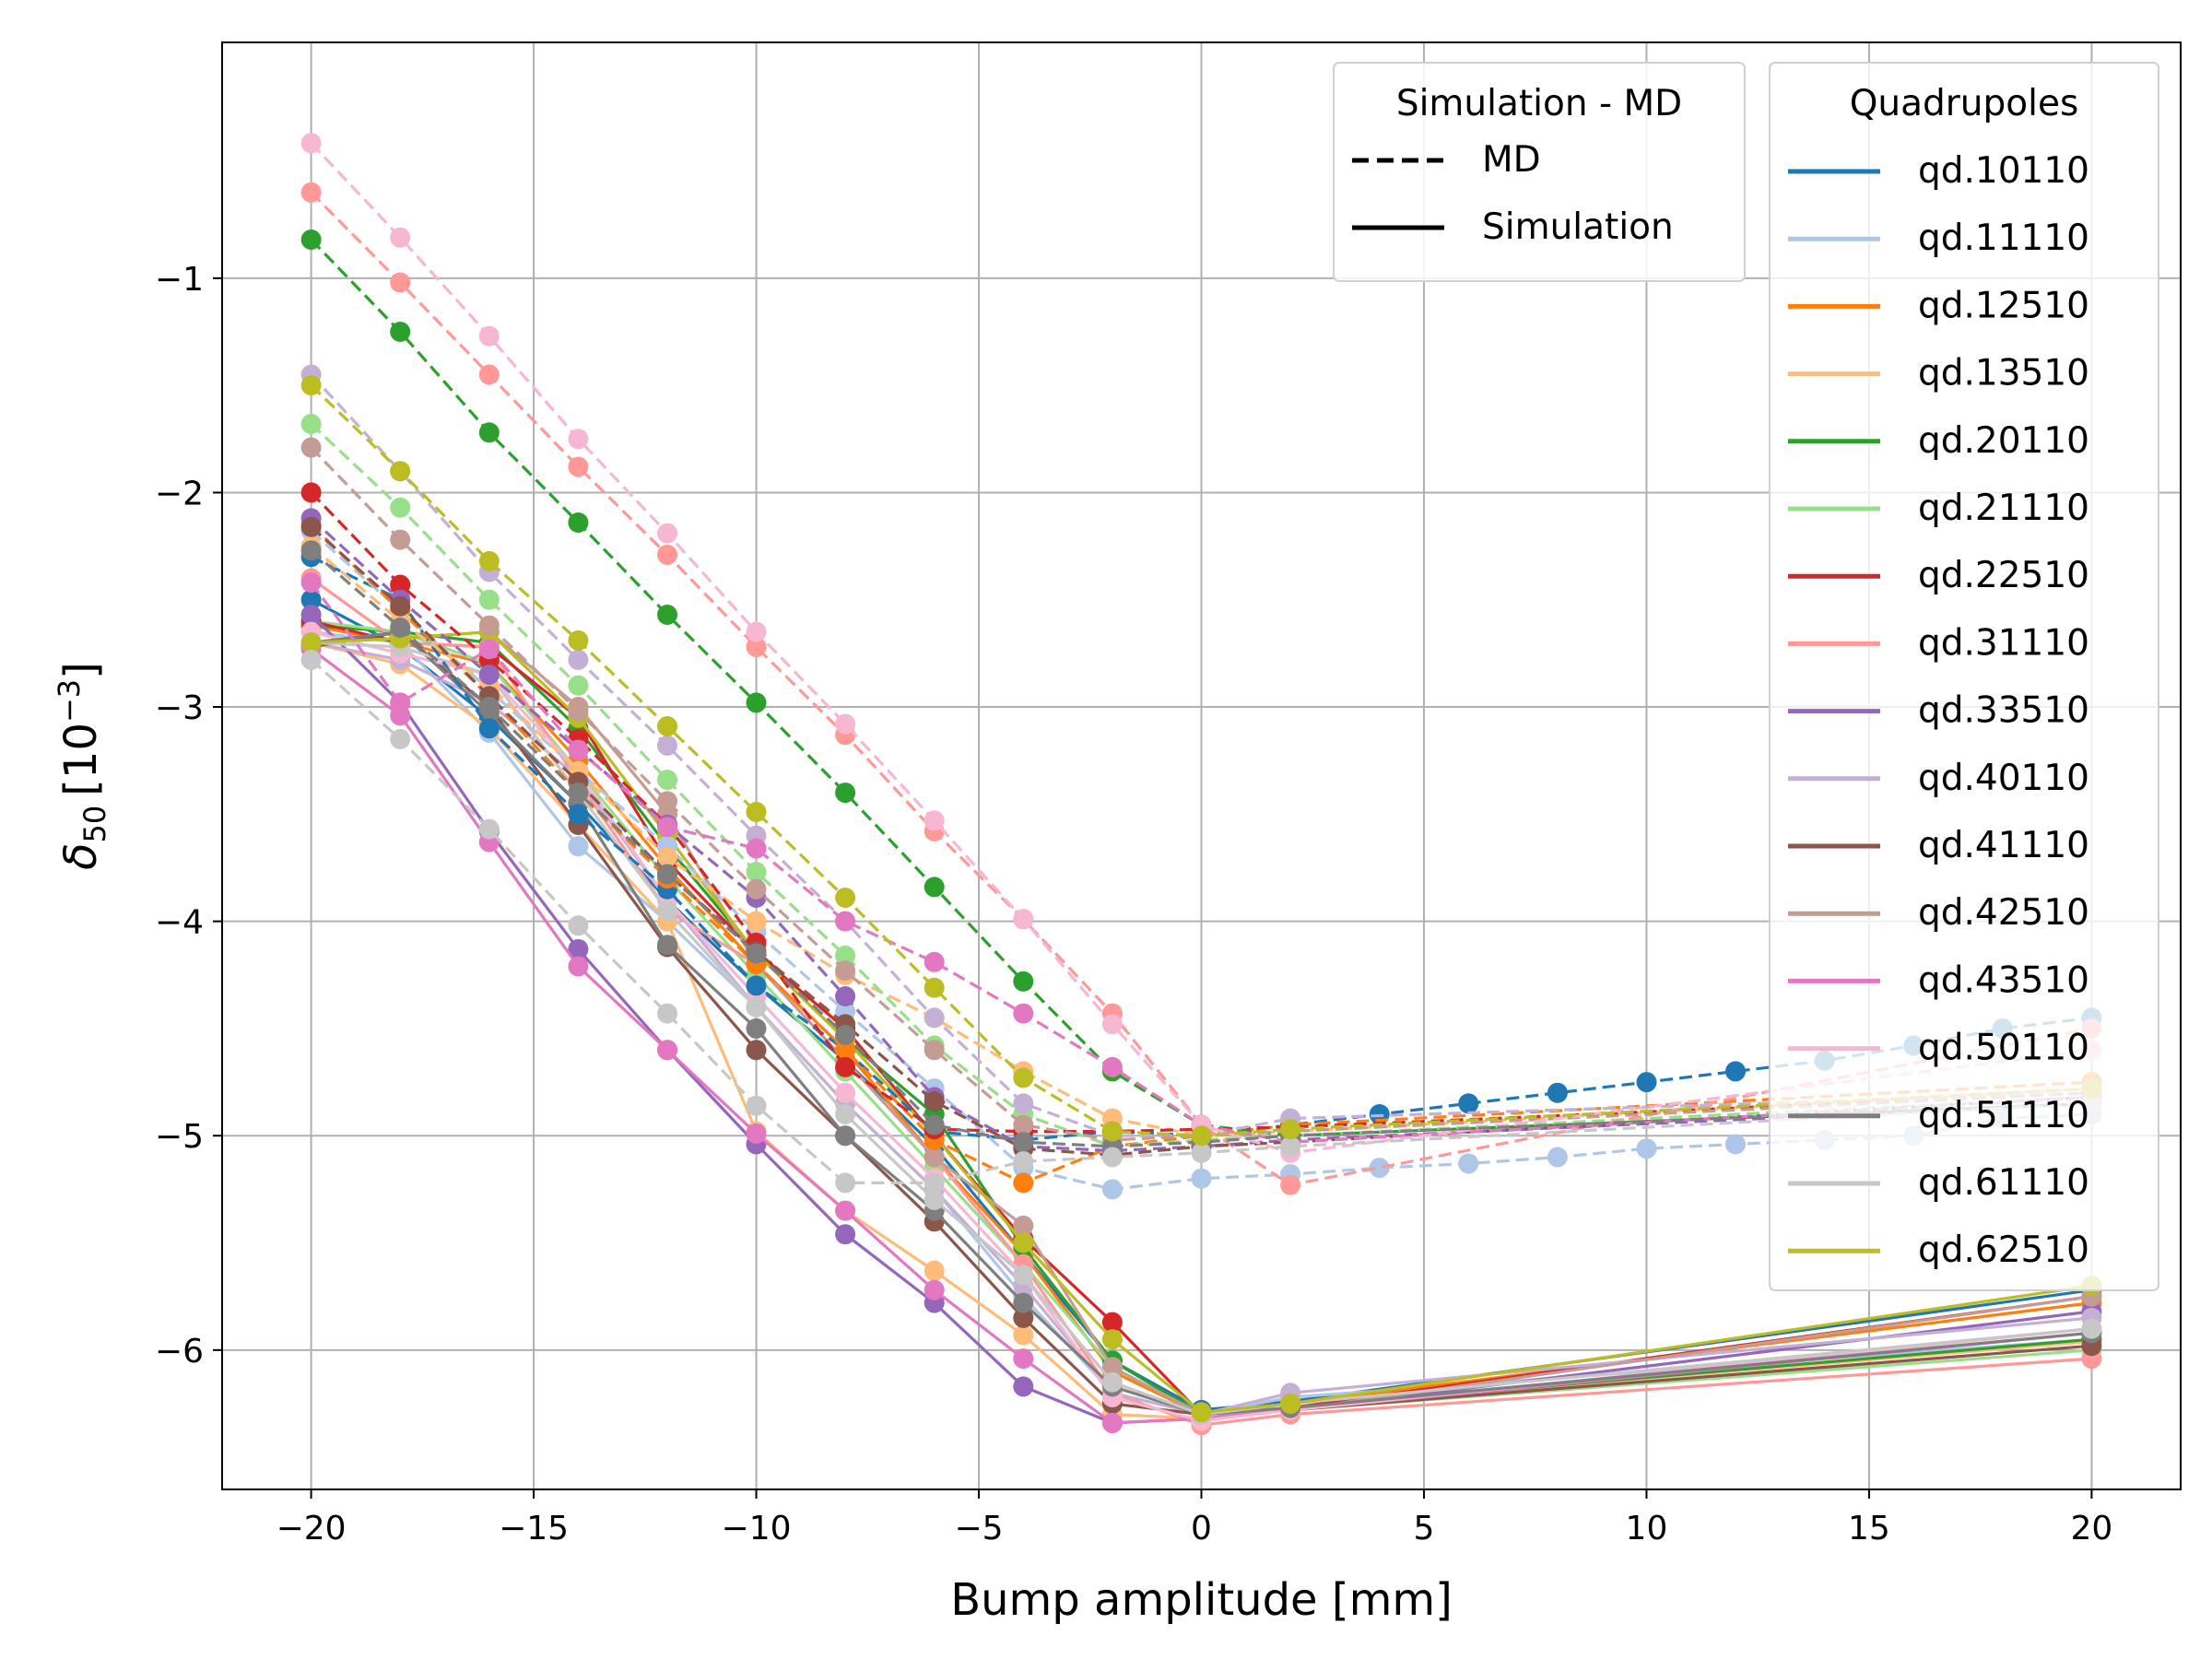  I want to click on legend-style: Simulation - MD MD Simulation, so click(1539, 172).